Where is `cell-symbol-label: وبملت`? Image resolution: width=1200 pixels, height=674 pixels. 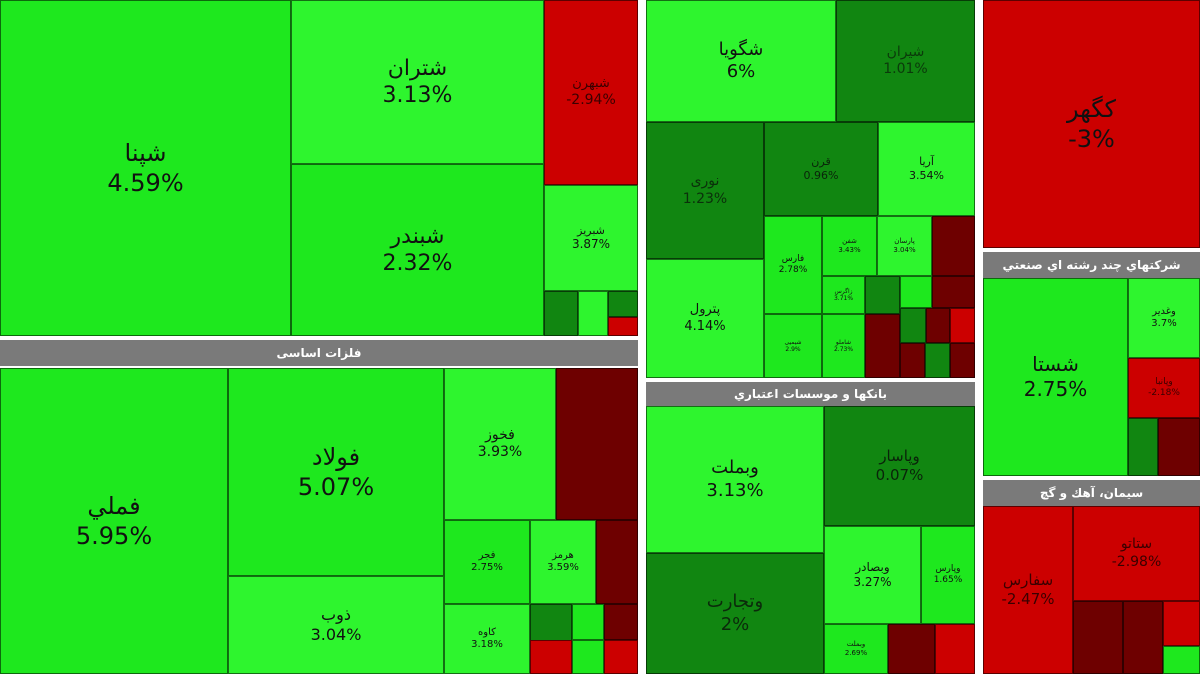 cell-symbol-label: وبملت is located at coordinates (856, 644).